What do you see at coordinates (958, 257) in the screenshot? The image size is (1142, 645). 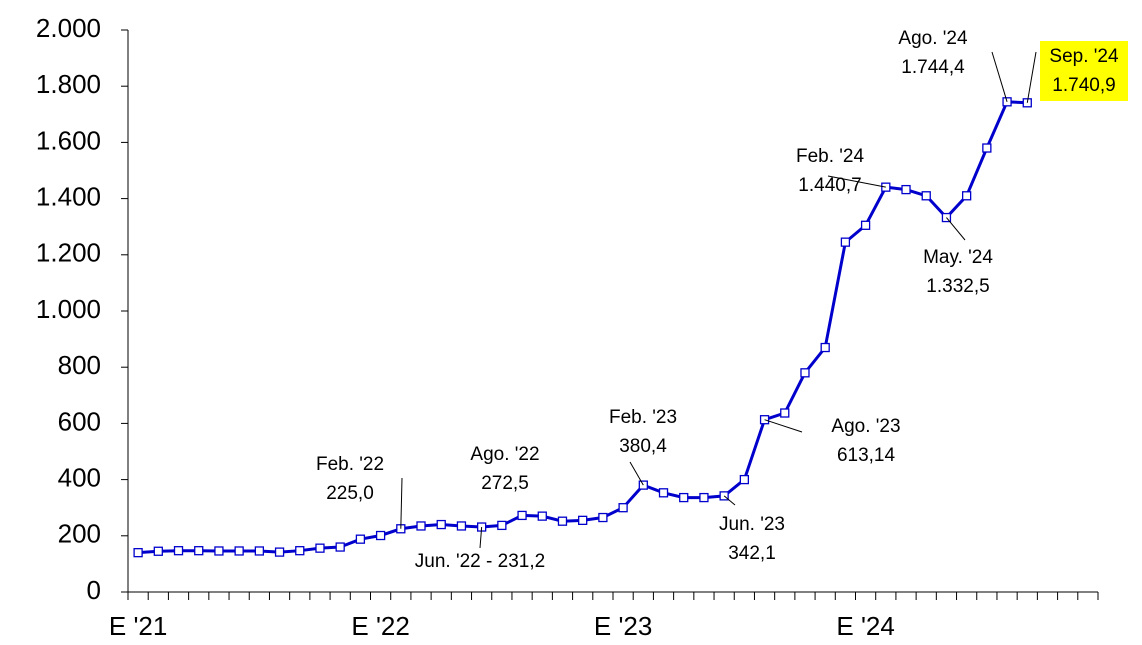 I see `annotation: May. '24` at bounding box center [958, 257].